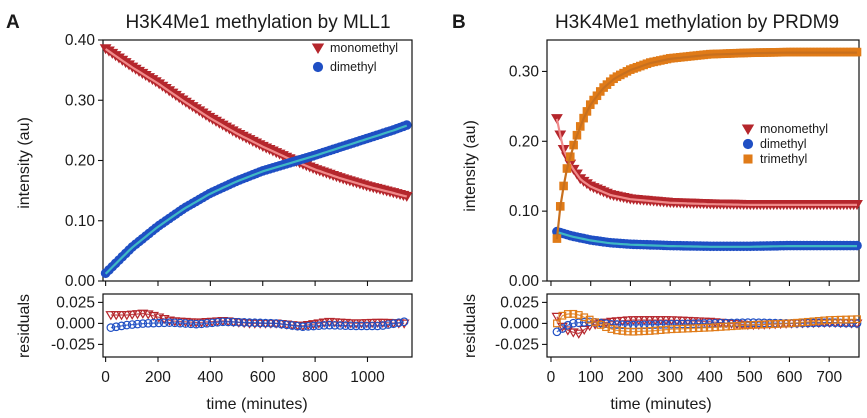  Describe the element at coordinates (519, 302) in the screenshot. I see `panel-b-residual-ytick-label: 0.025` at that location.